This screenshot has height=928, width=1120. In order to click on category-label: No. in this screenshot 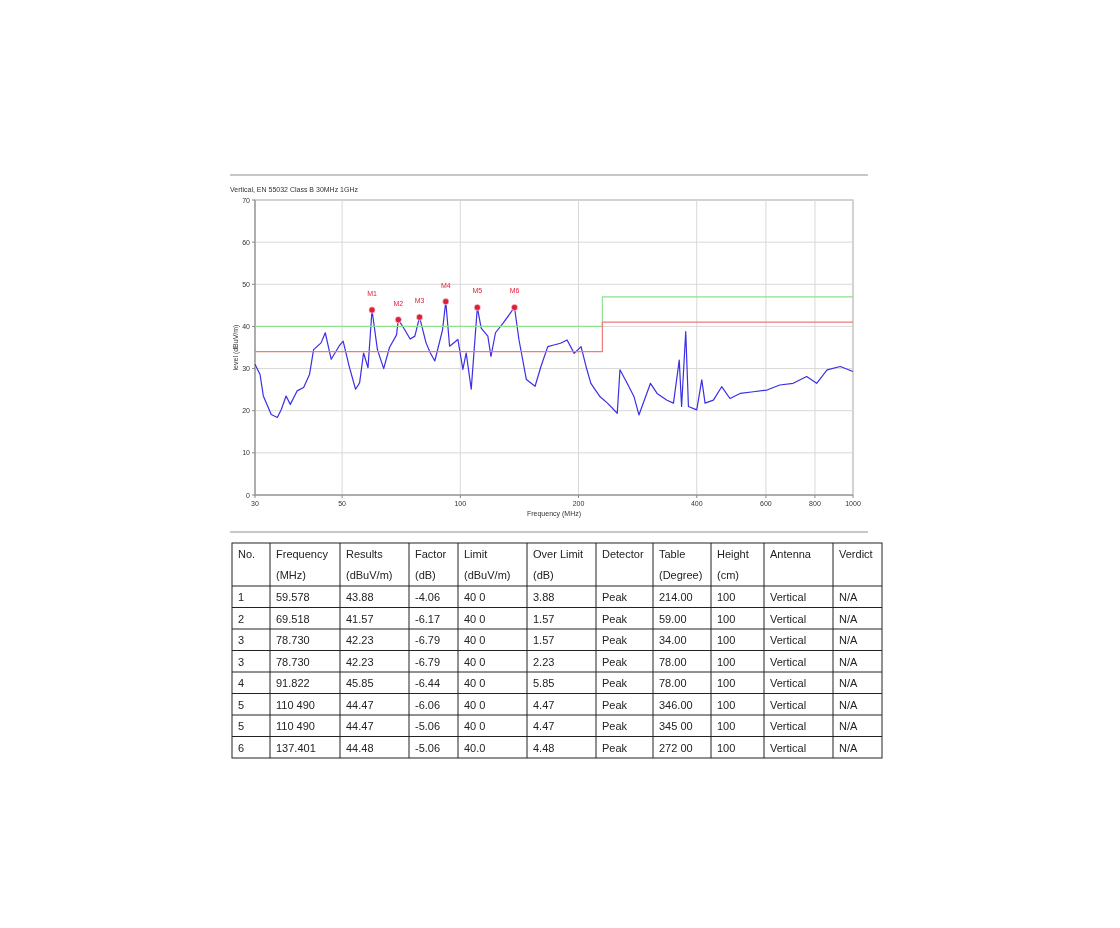, I will do `click(247, 554)`.